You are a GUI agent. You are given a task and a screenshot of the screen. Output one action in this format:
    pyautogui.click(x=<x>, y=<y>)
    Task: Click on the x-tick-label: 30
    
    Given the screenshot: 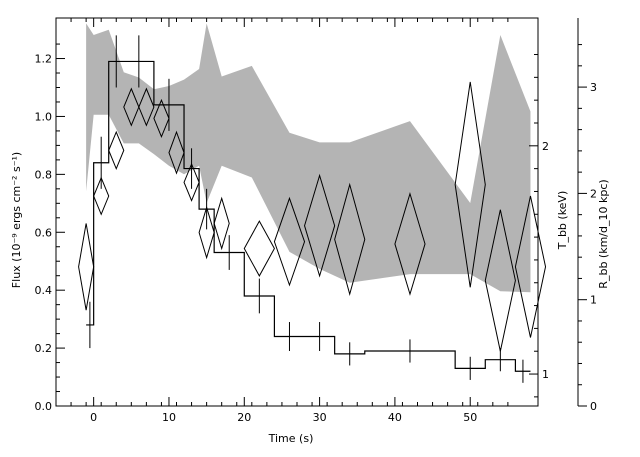 What is the action you would take?
    pyautogui.click(x=320, y=417)
    